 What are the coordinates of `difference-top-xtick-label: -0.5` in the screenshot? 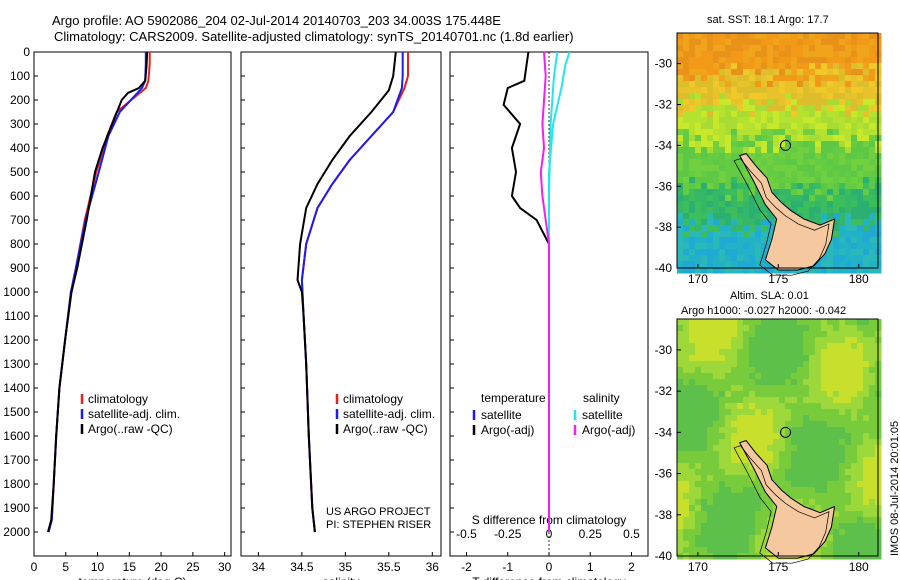 It's located at (466, 534).